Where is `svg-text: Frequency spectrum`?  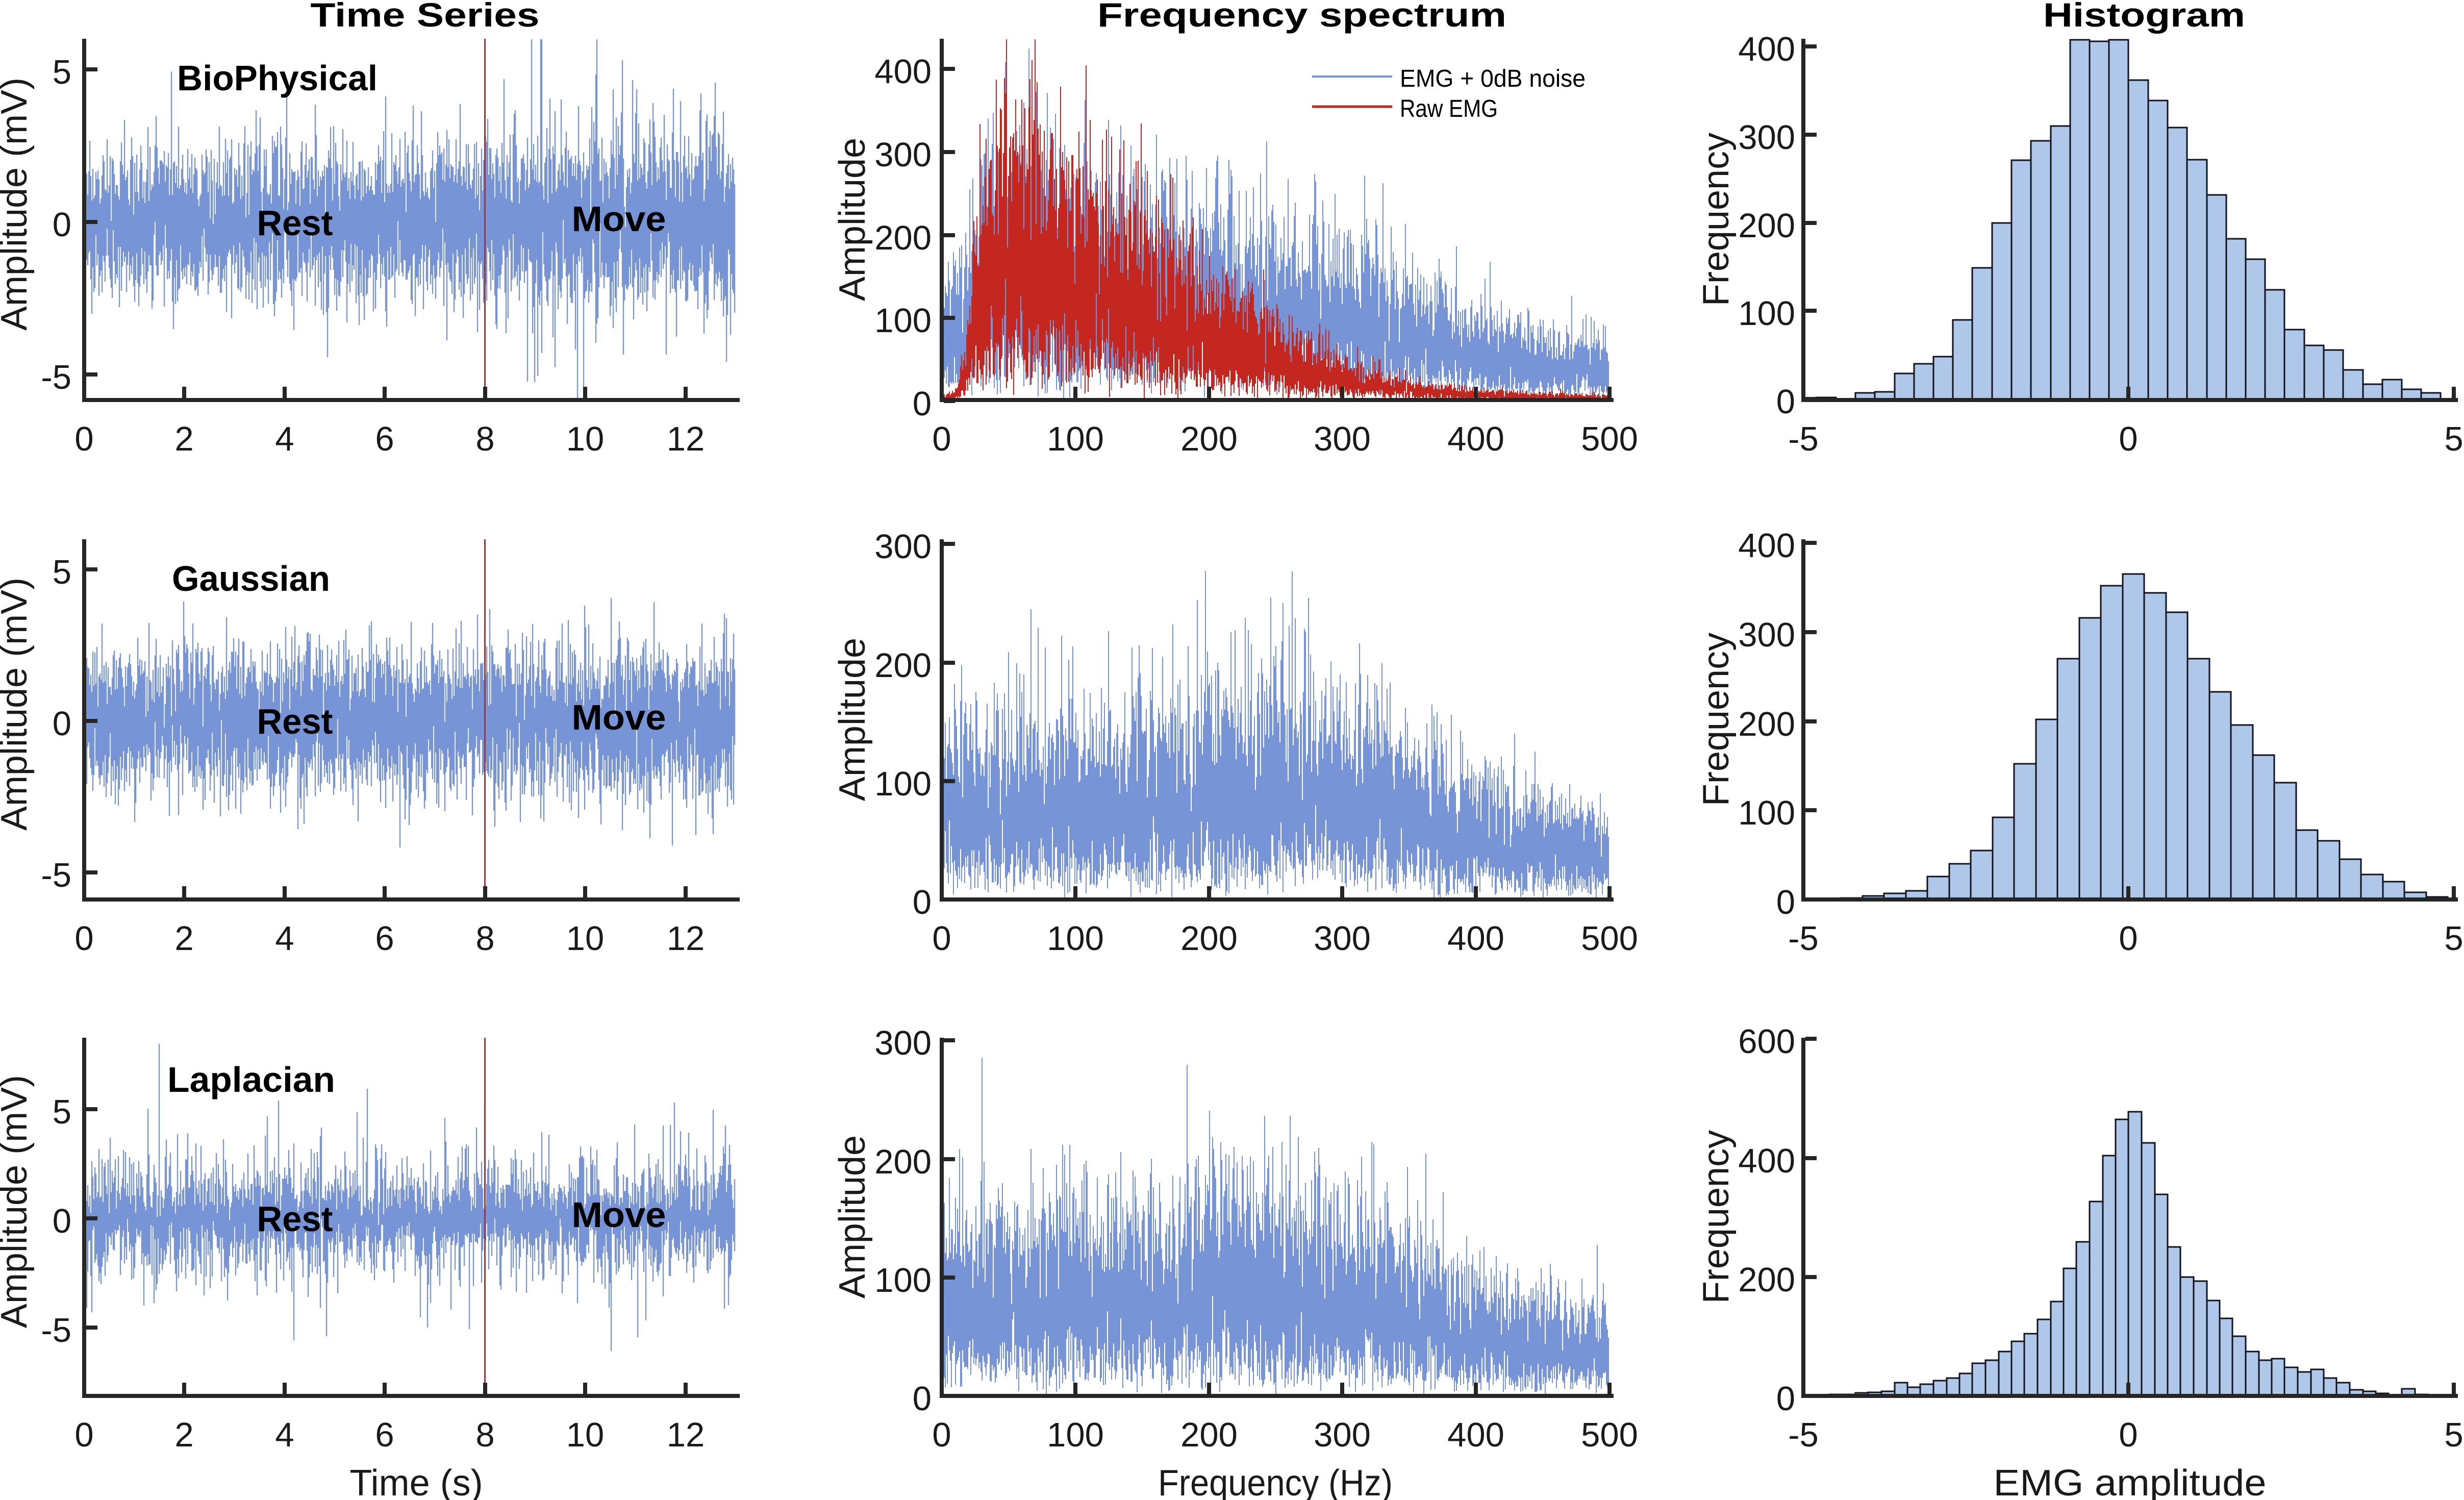
svg-text: Frequency spectrum is located at coordinates (1301, 17).